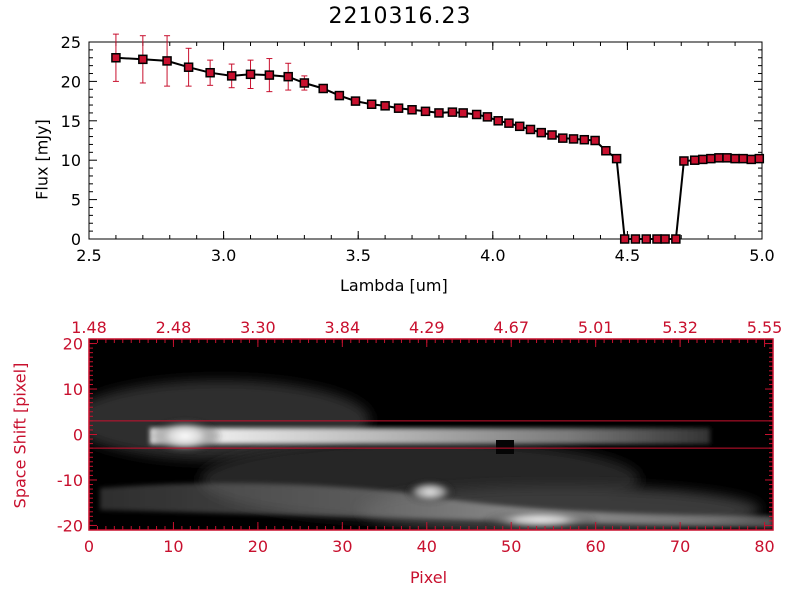  What do you see at coordinates (173, 546) in the screenshot?
I see `image-x-tick-label: 10` at bounding box center [173, 546].